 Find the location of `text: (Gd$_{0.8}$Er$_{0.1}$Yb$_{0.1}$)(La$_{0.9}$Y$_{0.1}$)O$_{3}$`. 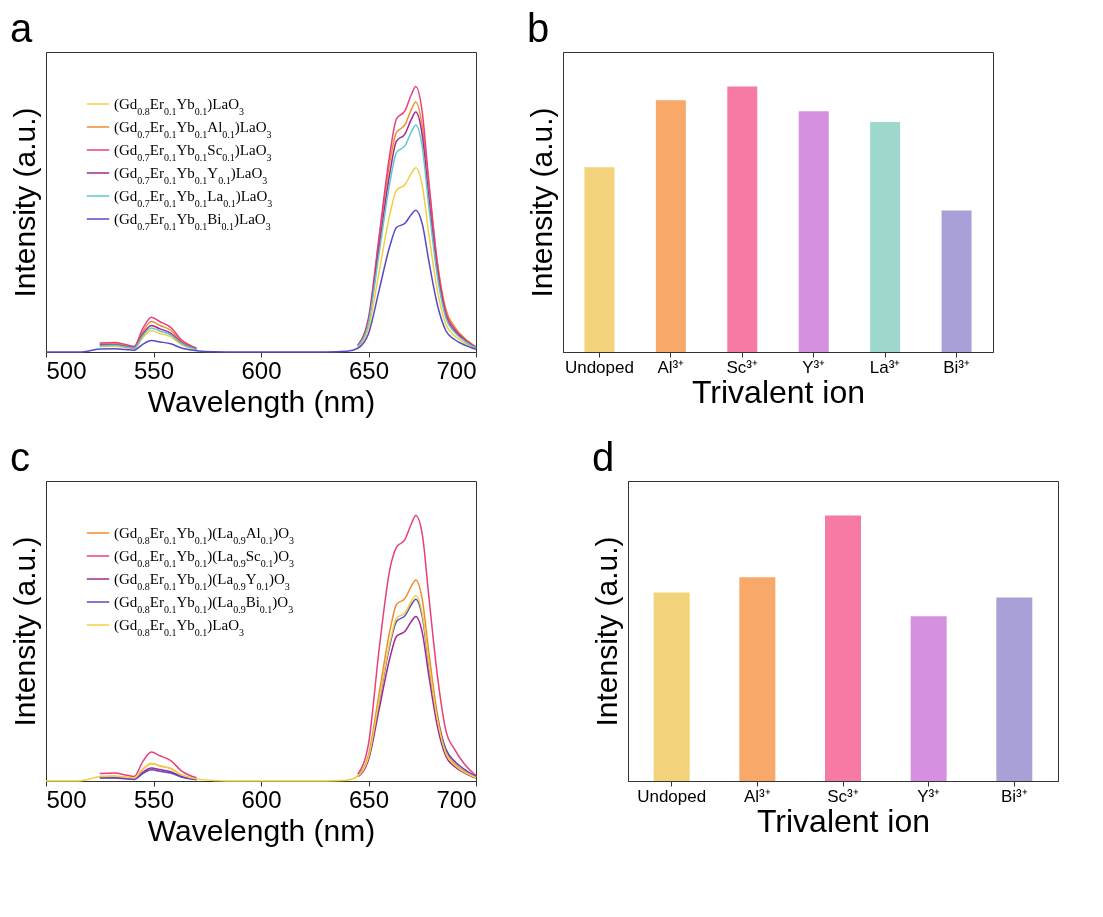

text: (Gd$_{0.8}$Er$_{0.1}$Yb$_{0.1}$)(La$_{0.9}$Y$_{0.1}$)O$_{3}$ is located at coordinates (202, 581).